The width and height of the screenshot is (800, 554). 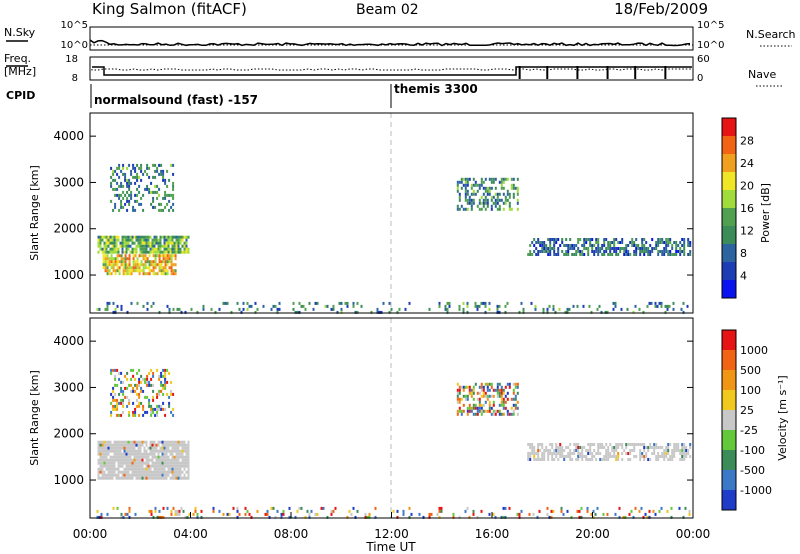 What do you see at coordinates (68, 480) in the screenshot?
I see `y-tick-label: 1000` at bounding box center [68, 480].